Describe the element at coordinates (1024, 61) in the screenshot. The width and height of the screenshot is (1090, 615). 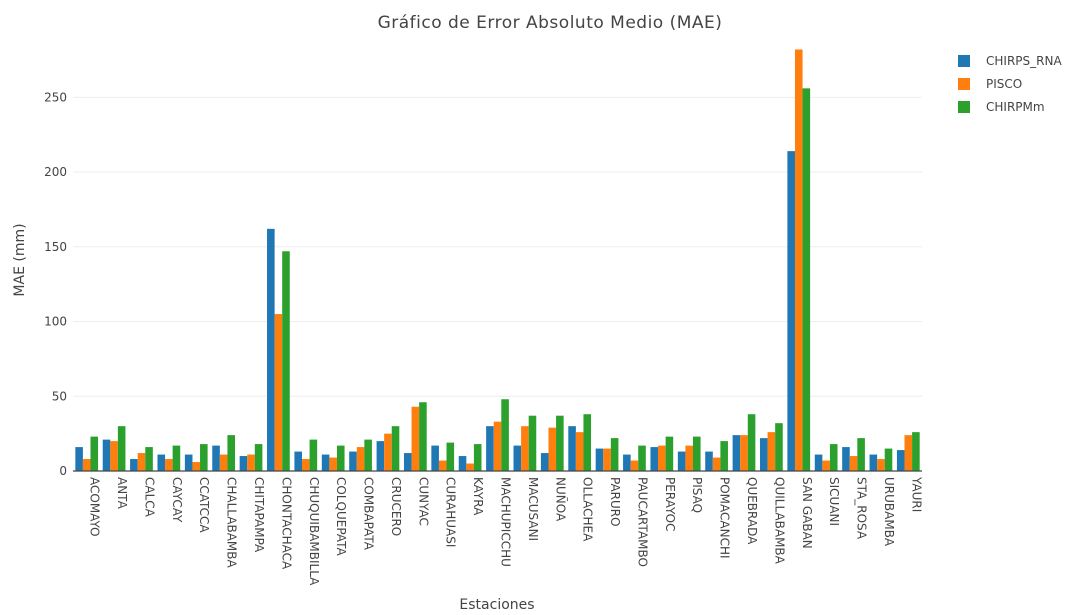
I see `legend-label: CHIRPS_RNA` at that location.